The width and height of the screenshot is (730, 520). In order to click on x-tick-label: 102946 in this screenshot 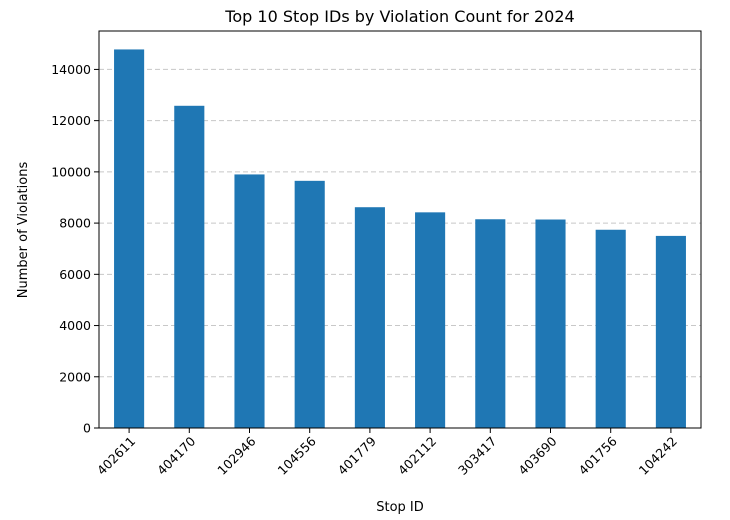, I will do `click(236, 455)`.